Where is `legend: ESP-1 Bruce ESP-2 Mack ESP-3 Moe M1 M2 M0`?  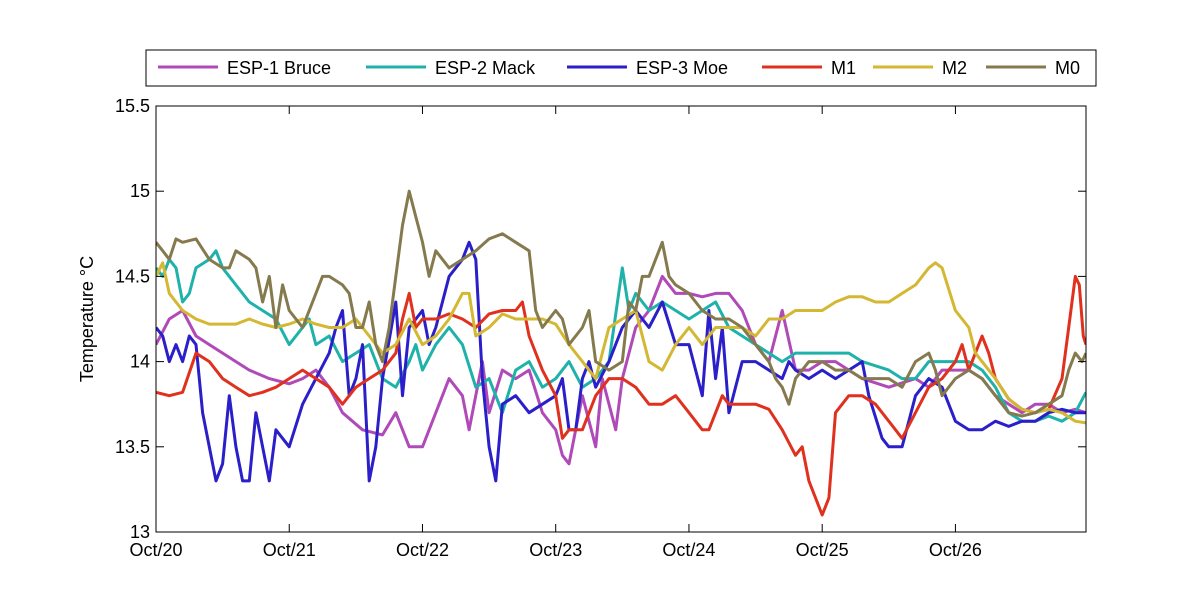 legend: ESP-1 Bruce ESP-2 Mack ESP-3 Moe M1 M2 M0 is located at coordinates (621, 68).